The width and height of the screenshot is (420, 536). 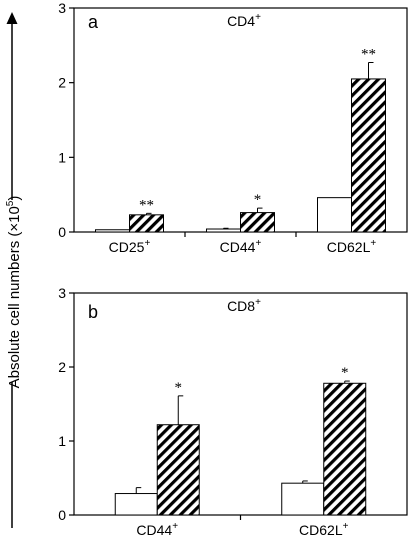 I want to click on panel-title: CD4+, so click(x=244, y=20).